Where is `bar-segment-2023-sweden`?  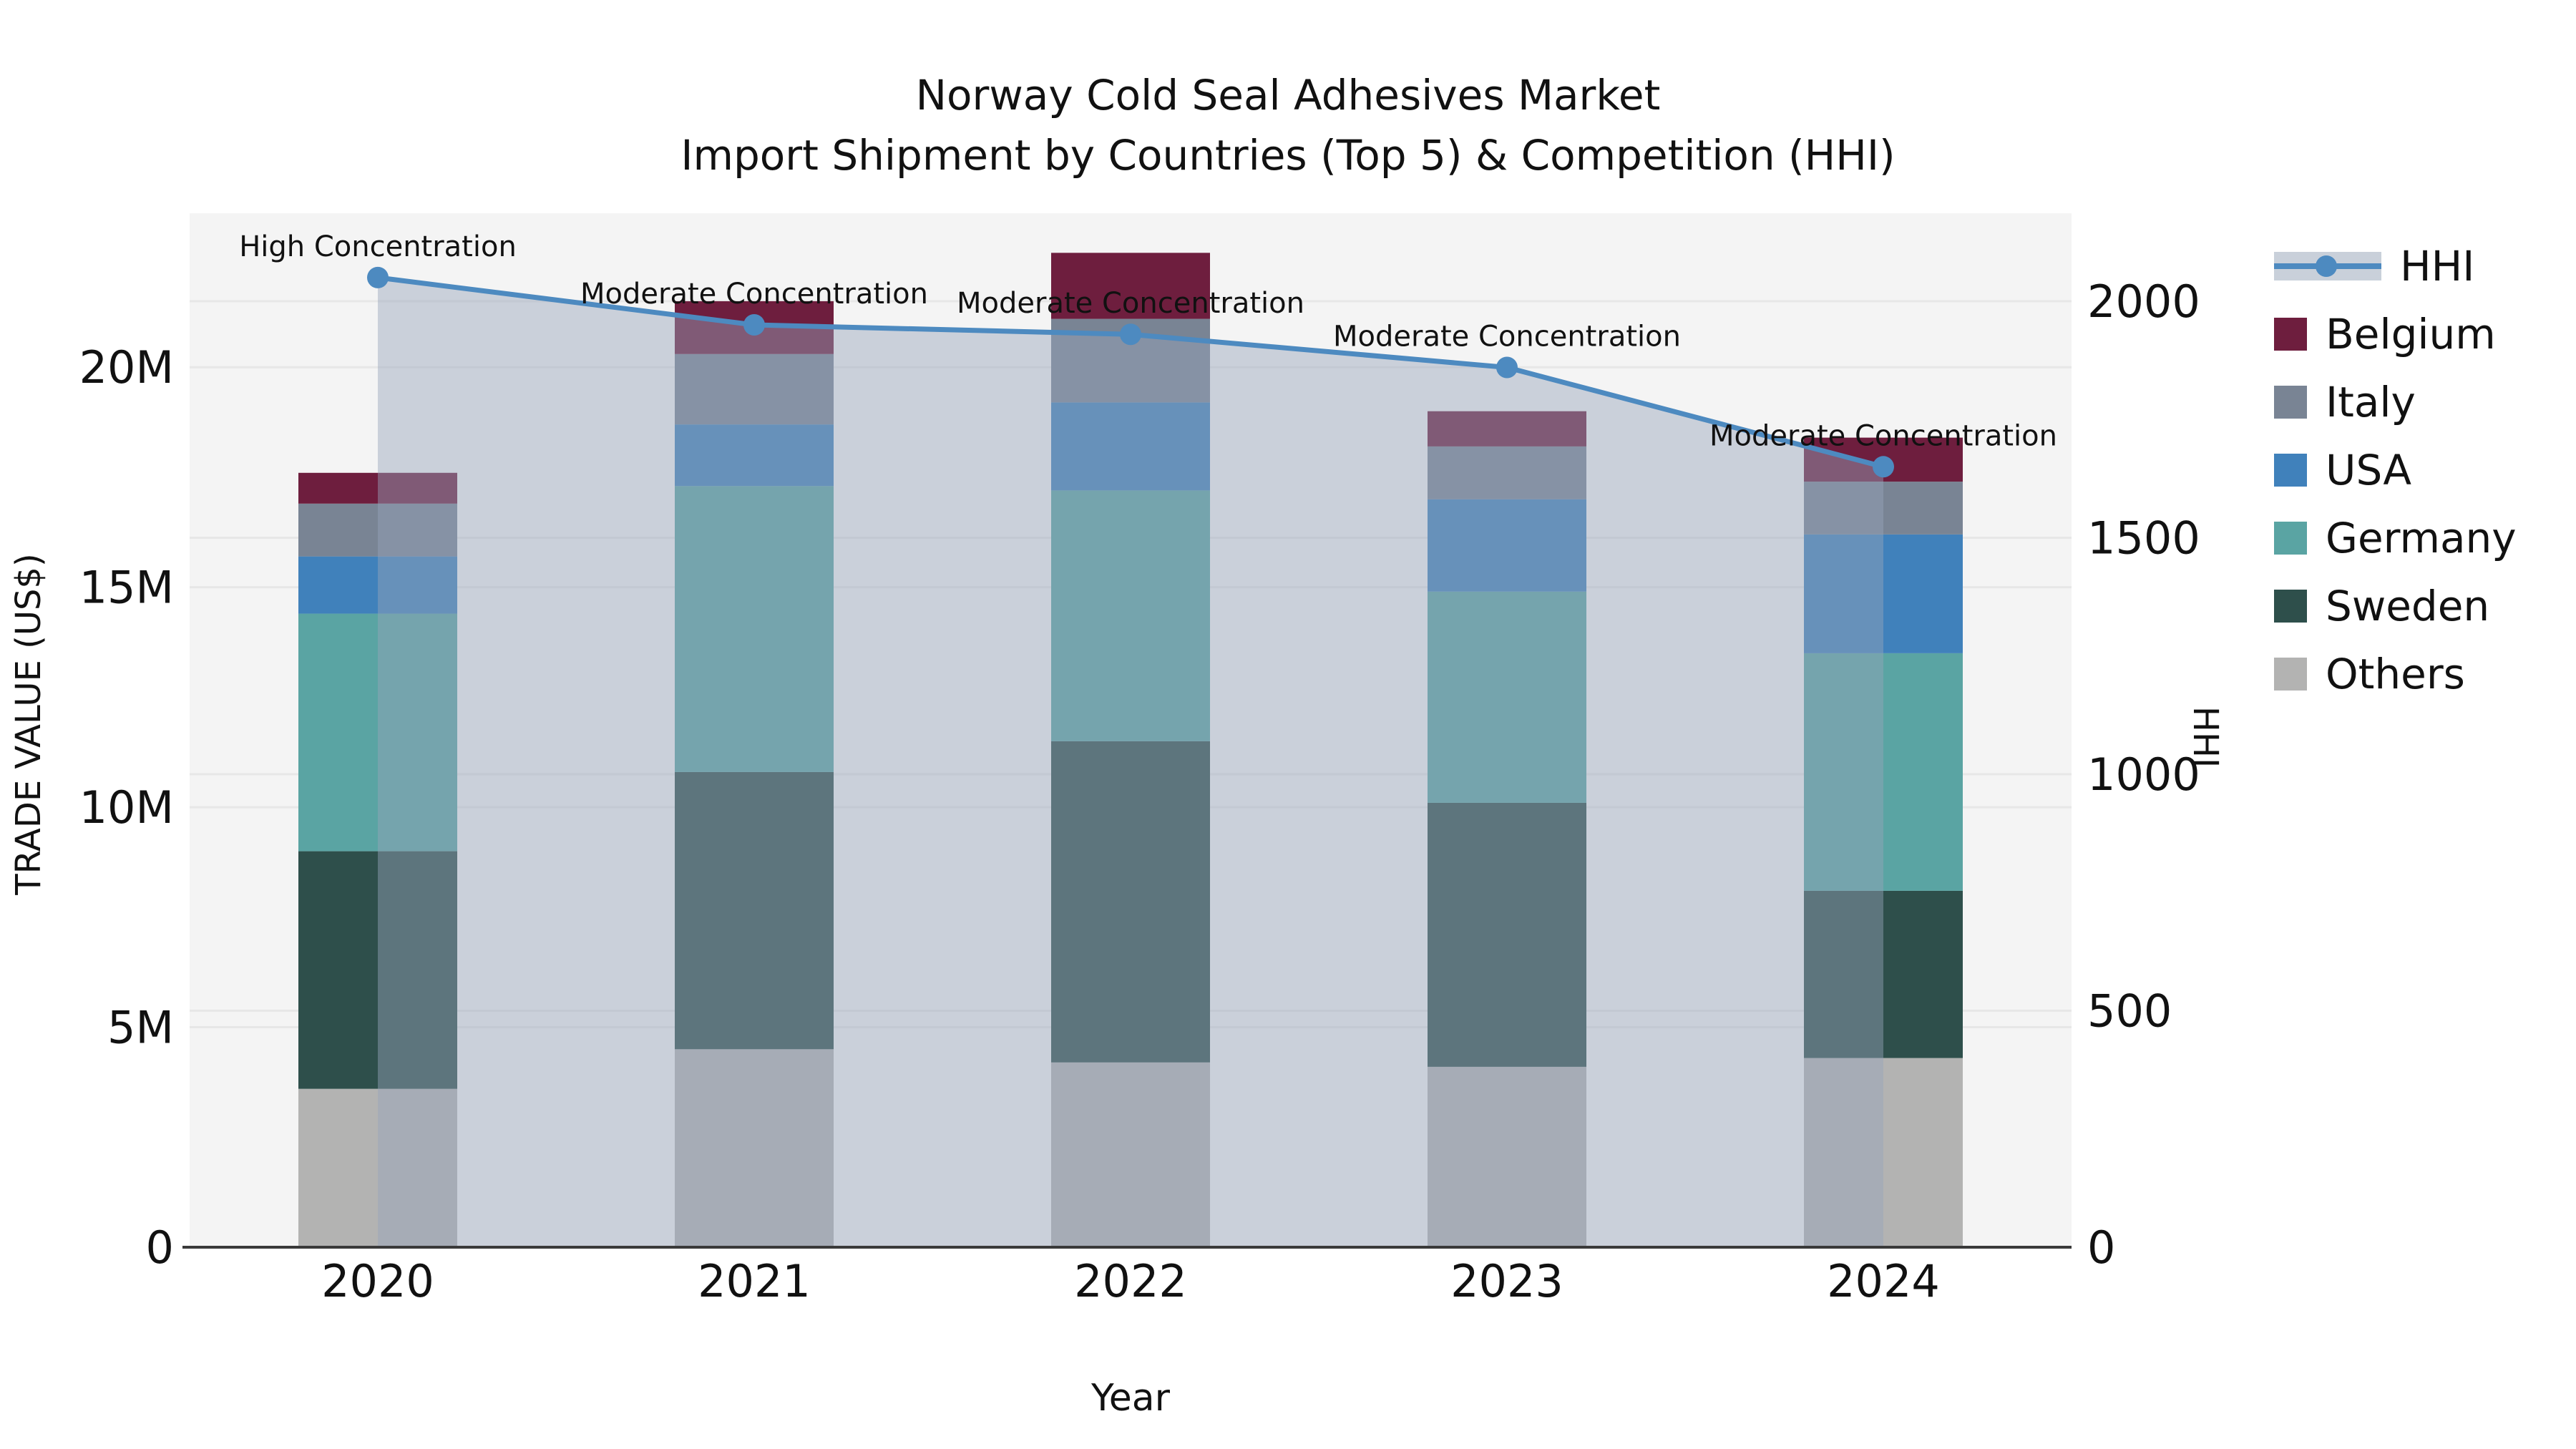
bar-segment-2023-sweden is located at coordinates (1507, 934).